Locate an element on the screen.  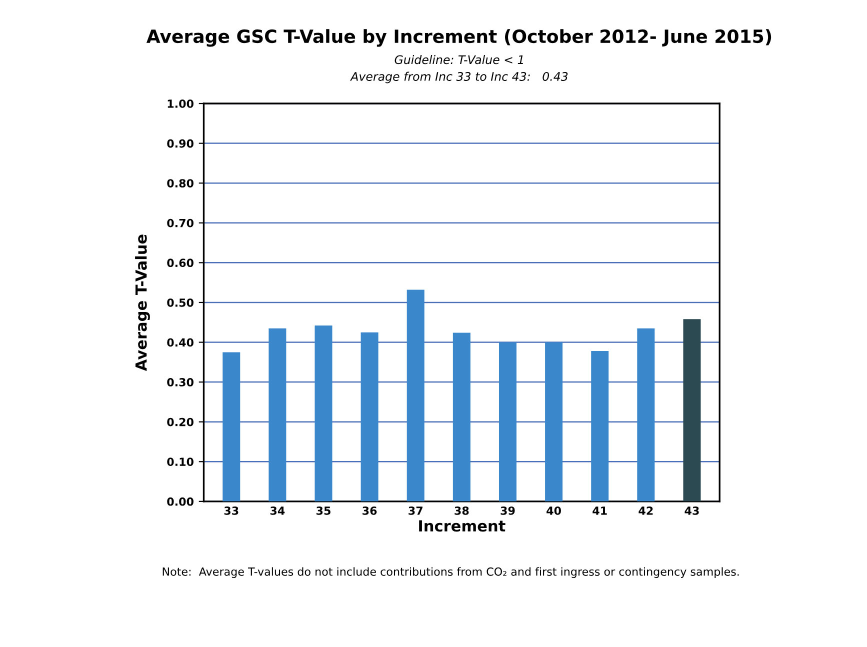
y-tick-label: 0.60 is located at coordinates (180, 263).